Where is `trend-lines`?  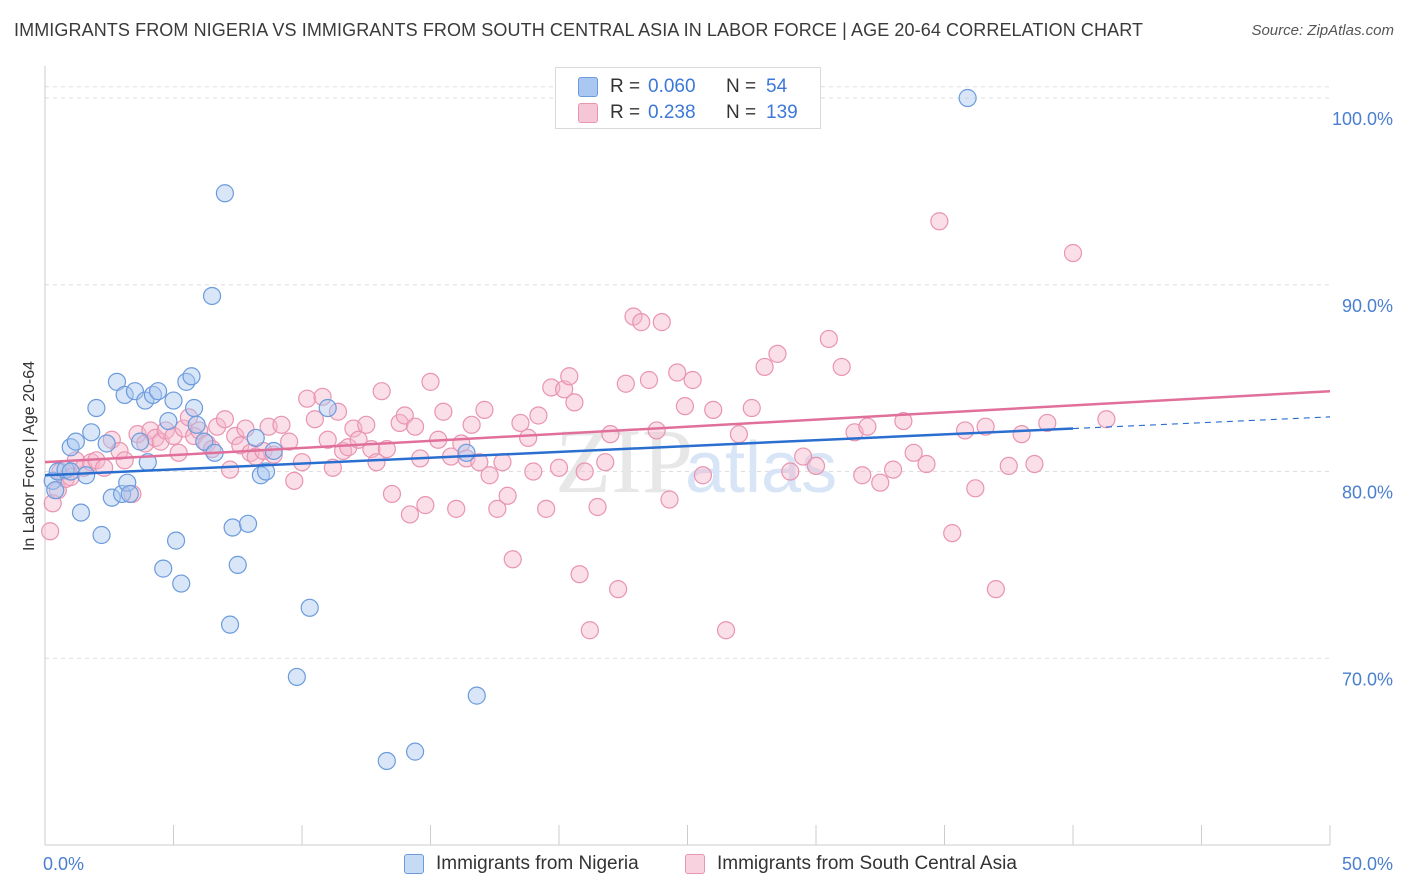 trend-lines is located at coordinates (687, 433).